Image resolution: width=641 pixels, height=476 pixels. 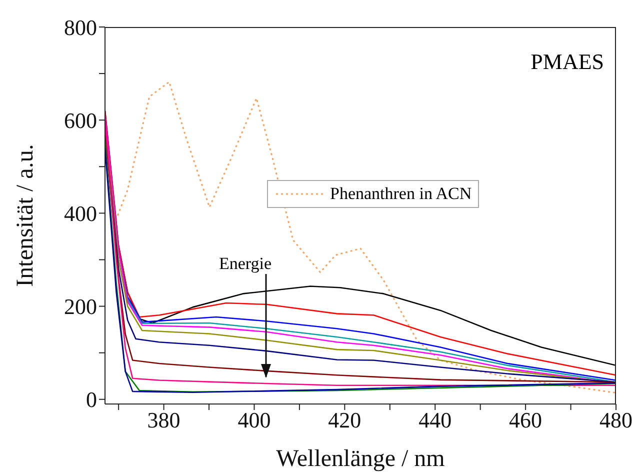 What do you see at coordinates (361, 459) in the screenshot?
I see `x-axis-title: Wellenlänge / nm` at bounding box center [361, 459].